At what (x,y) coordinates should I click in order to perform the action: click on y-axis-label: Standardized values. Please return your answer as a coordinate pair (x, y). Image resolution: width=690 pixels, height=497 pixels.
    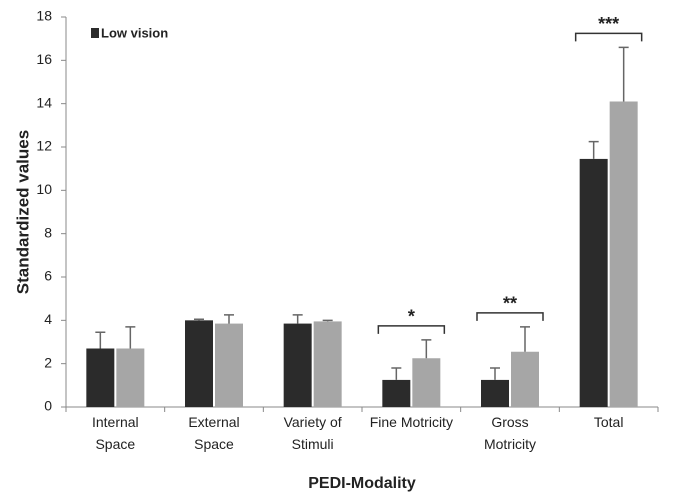
    Looking at the image, I should click on (22, 212).